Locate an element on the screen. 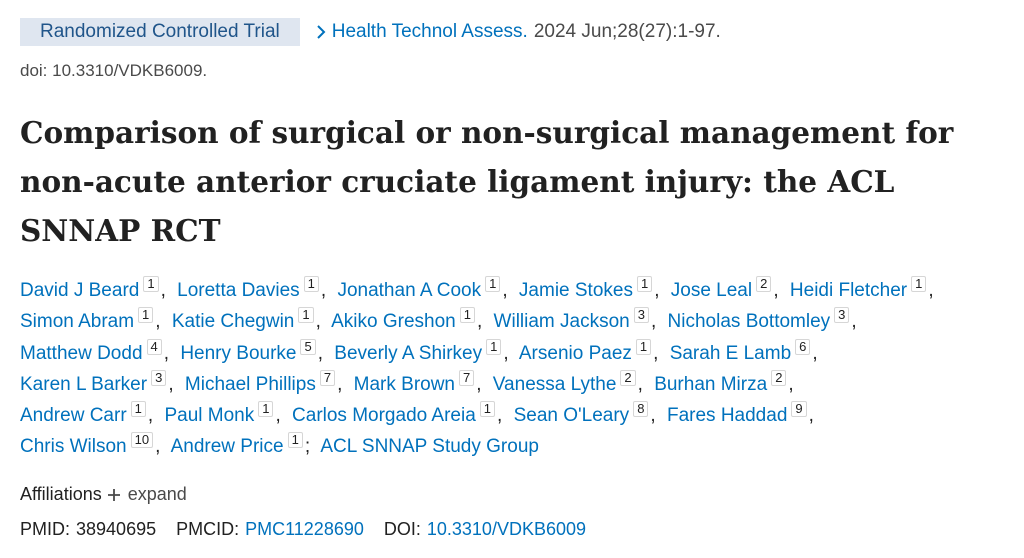 The height and width of the screenshot is (558, 1024). identifier-value: 38940695 is located at coordinates (116, 529).